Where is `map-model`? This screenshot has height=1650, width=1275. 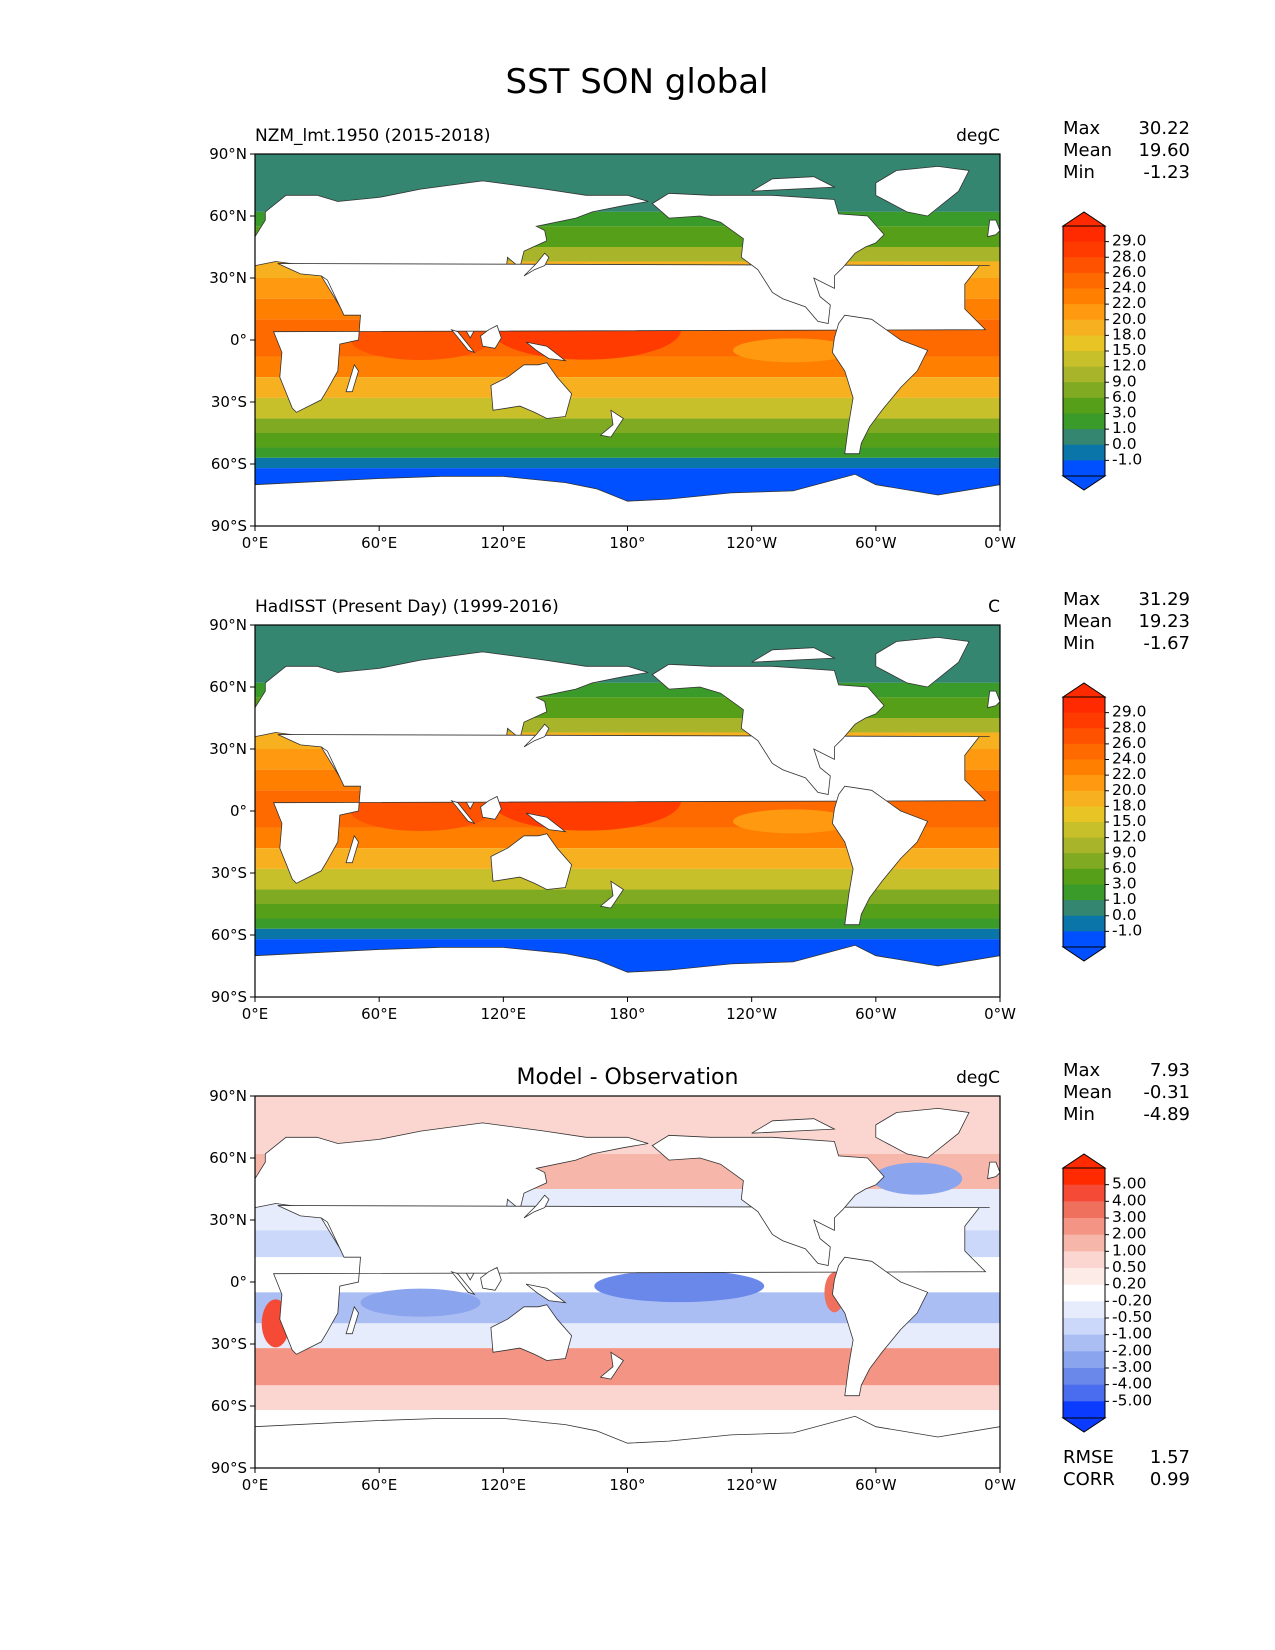 map-model is located at coordinates (627, 340).